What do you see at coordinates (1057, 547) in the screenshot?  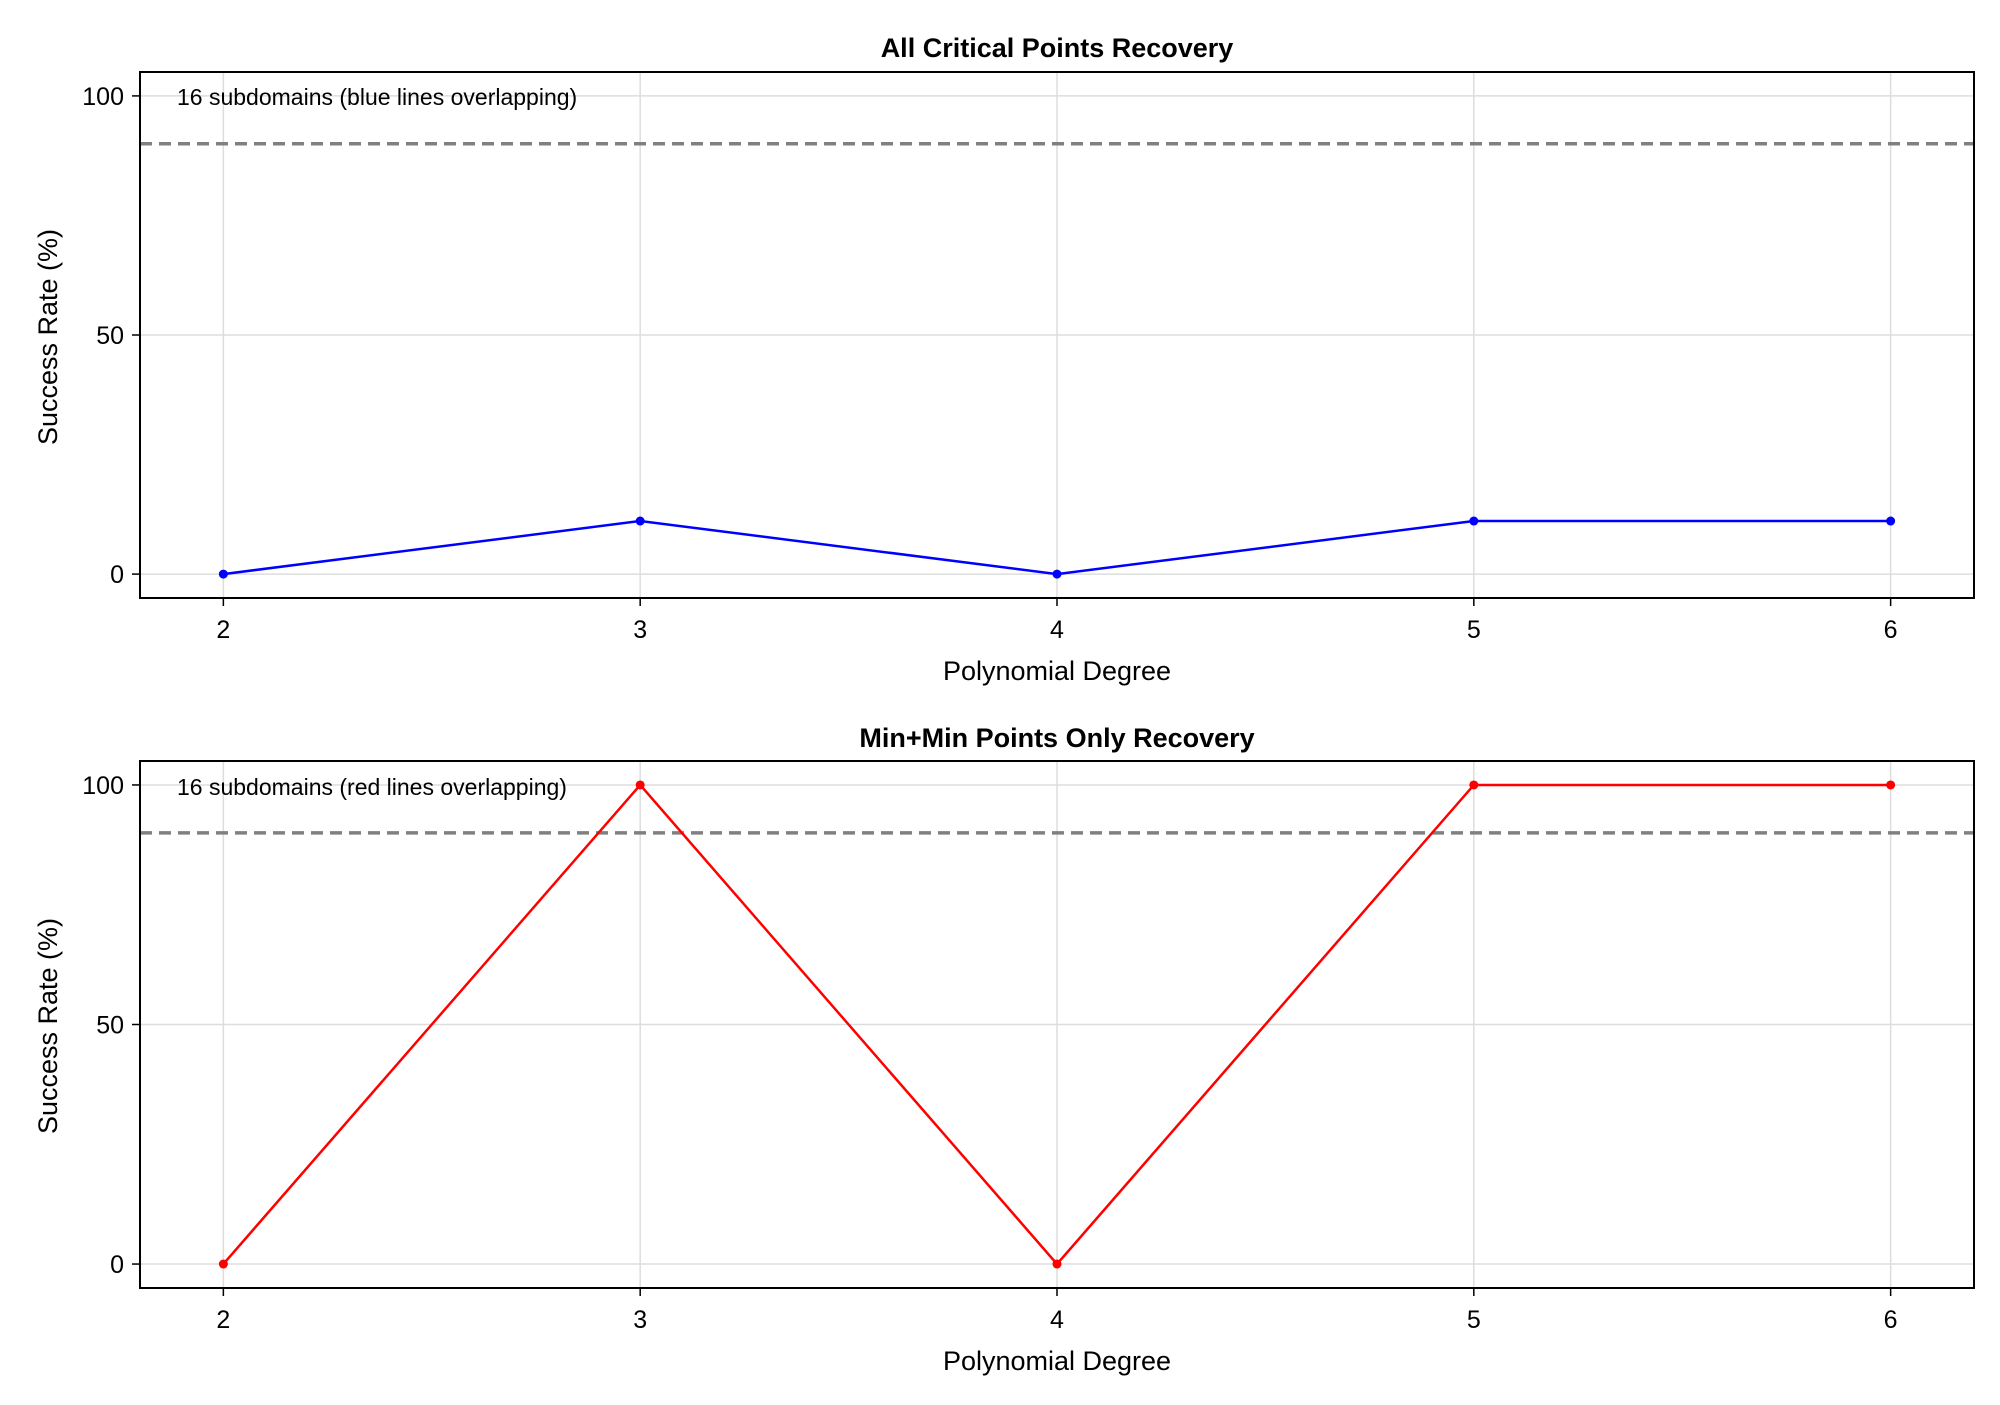 I see `series-group` at bounding box center [1057, 547].